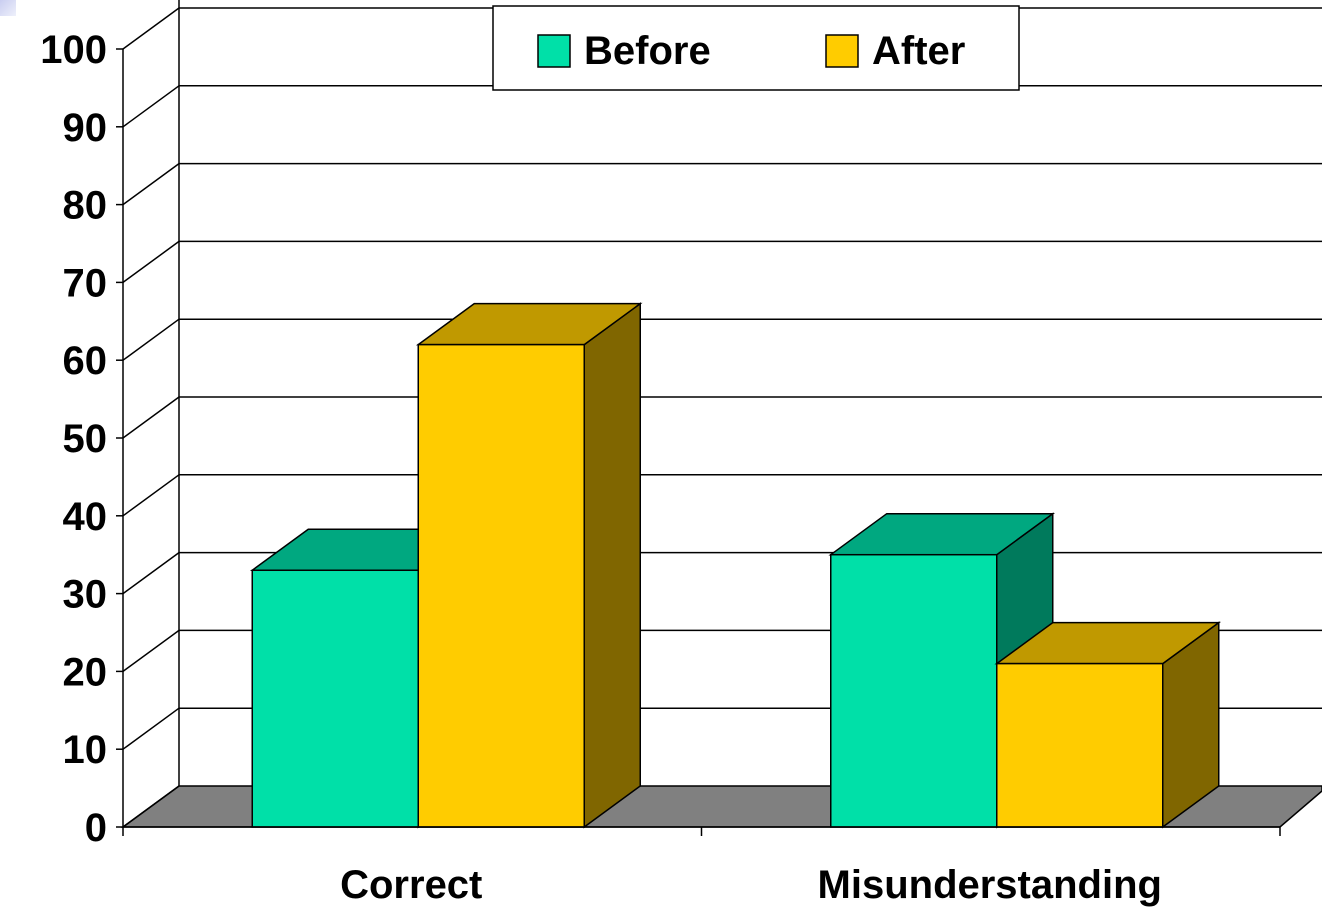  I want to click on y-tick-label: 90, so click(85, 128).